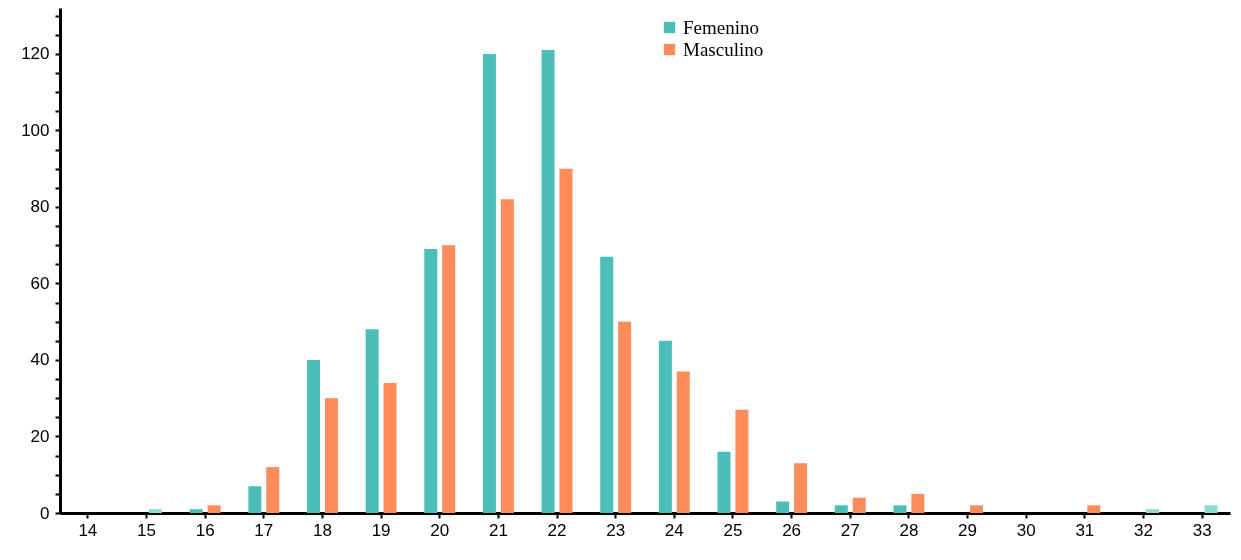  Describe the element at coordinates (1143, 530) in the screenshot. I see `x-tick-label: 32` at that location.